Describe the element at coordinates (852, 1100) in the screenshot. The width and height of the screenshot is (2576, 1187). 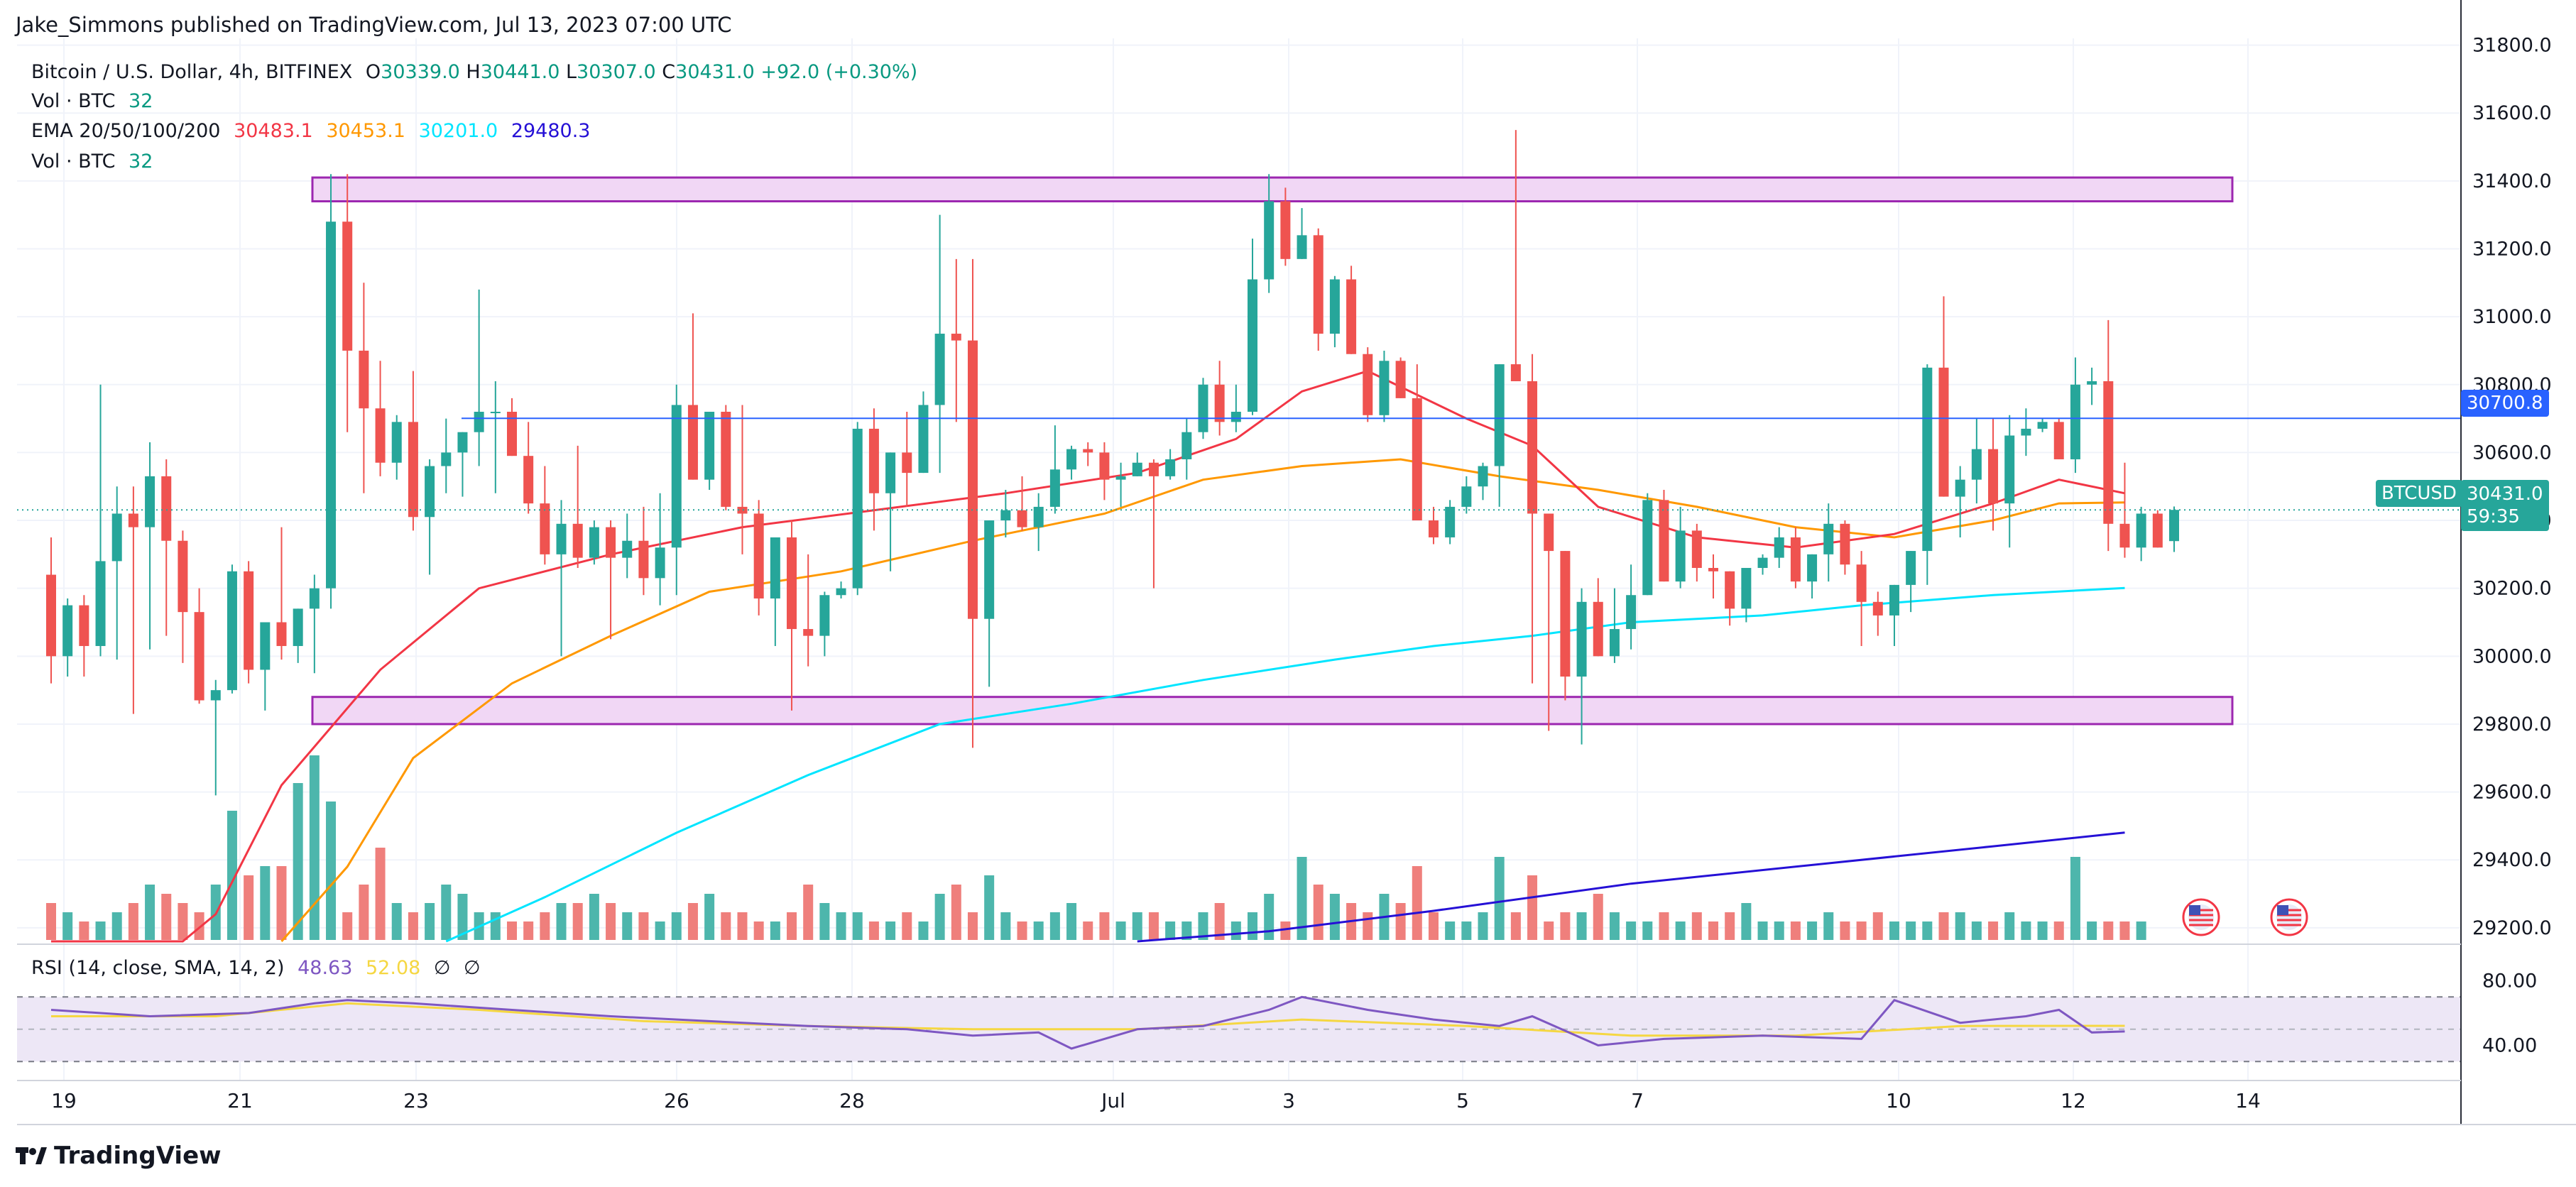
I see `x-tick-label: 28` at that location.